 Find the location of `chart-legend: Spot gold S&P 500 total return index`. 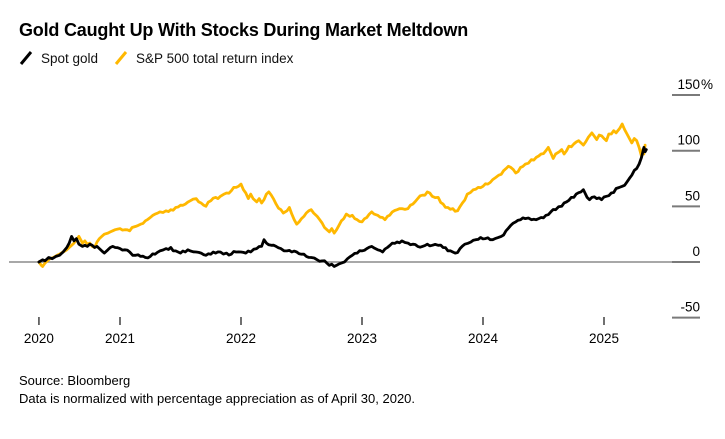

chart-legend: Spot gold S&P 500 total return index is located at coordinates (156, 58).